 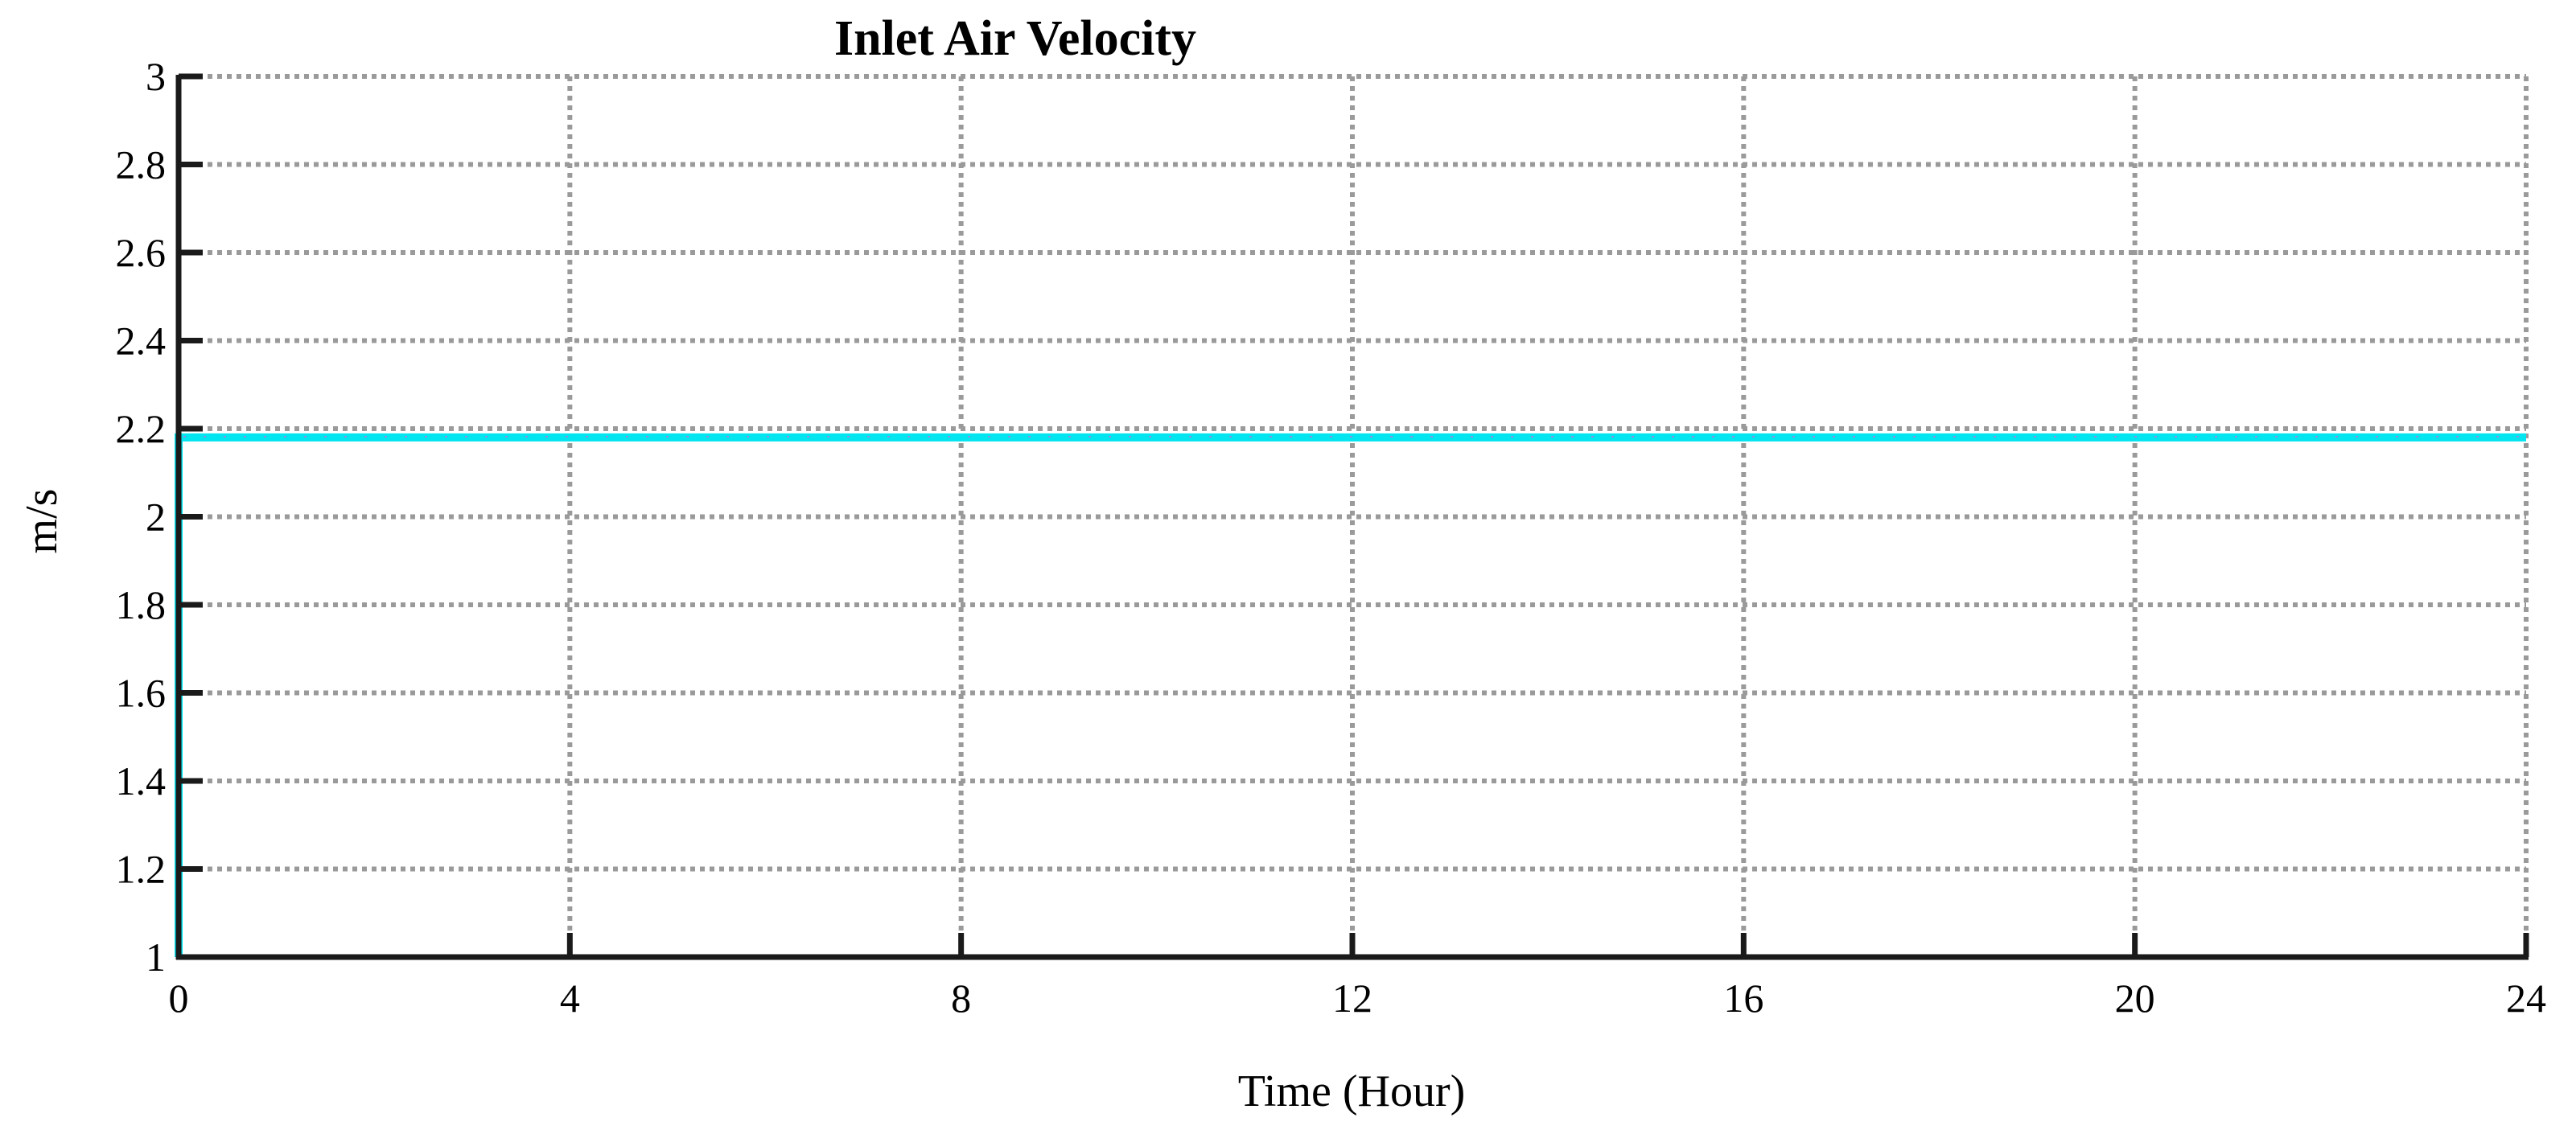 What do you see at coordinates (141, 165) in the screenshot?
I see `y-tick-label: 2.8` at bounding box center [141, 165].